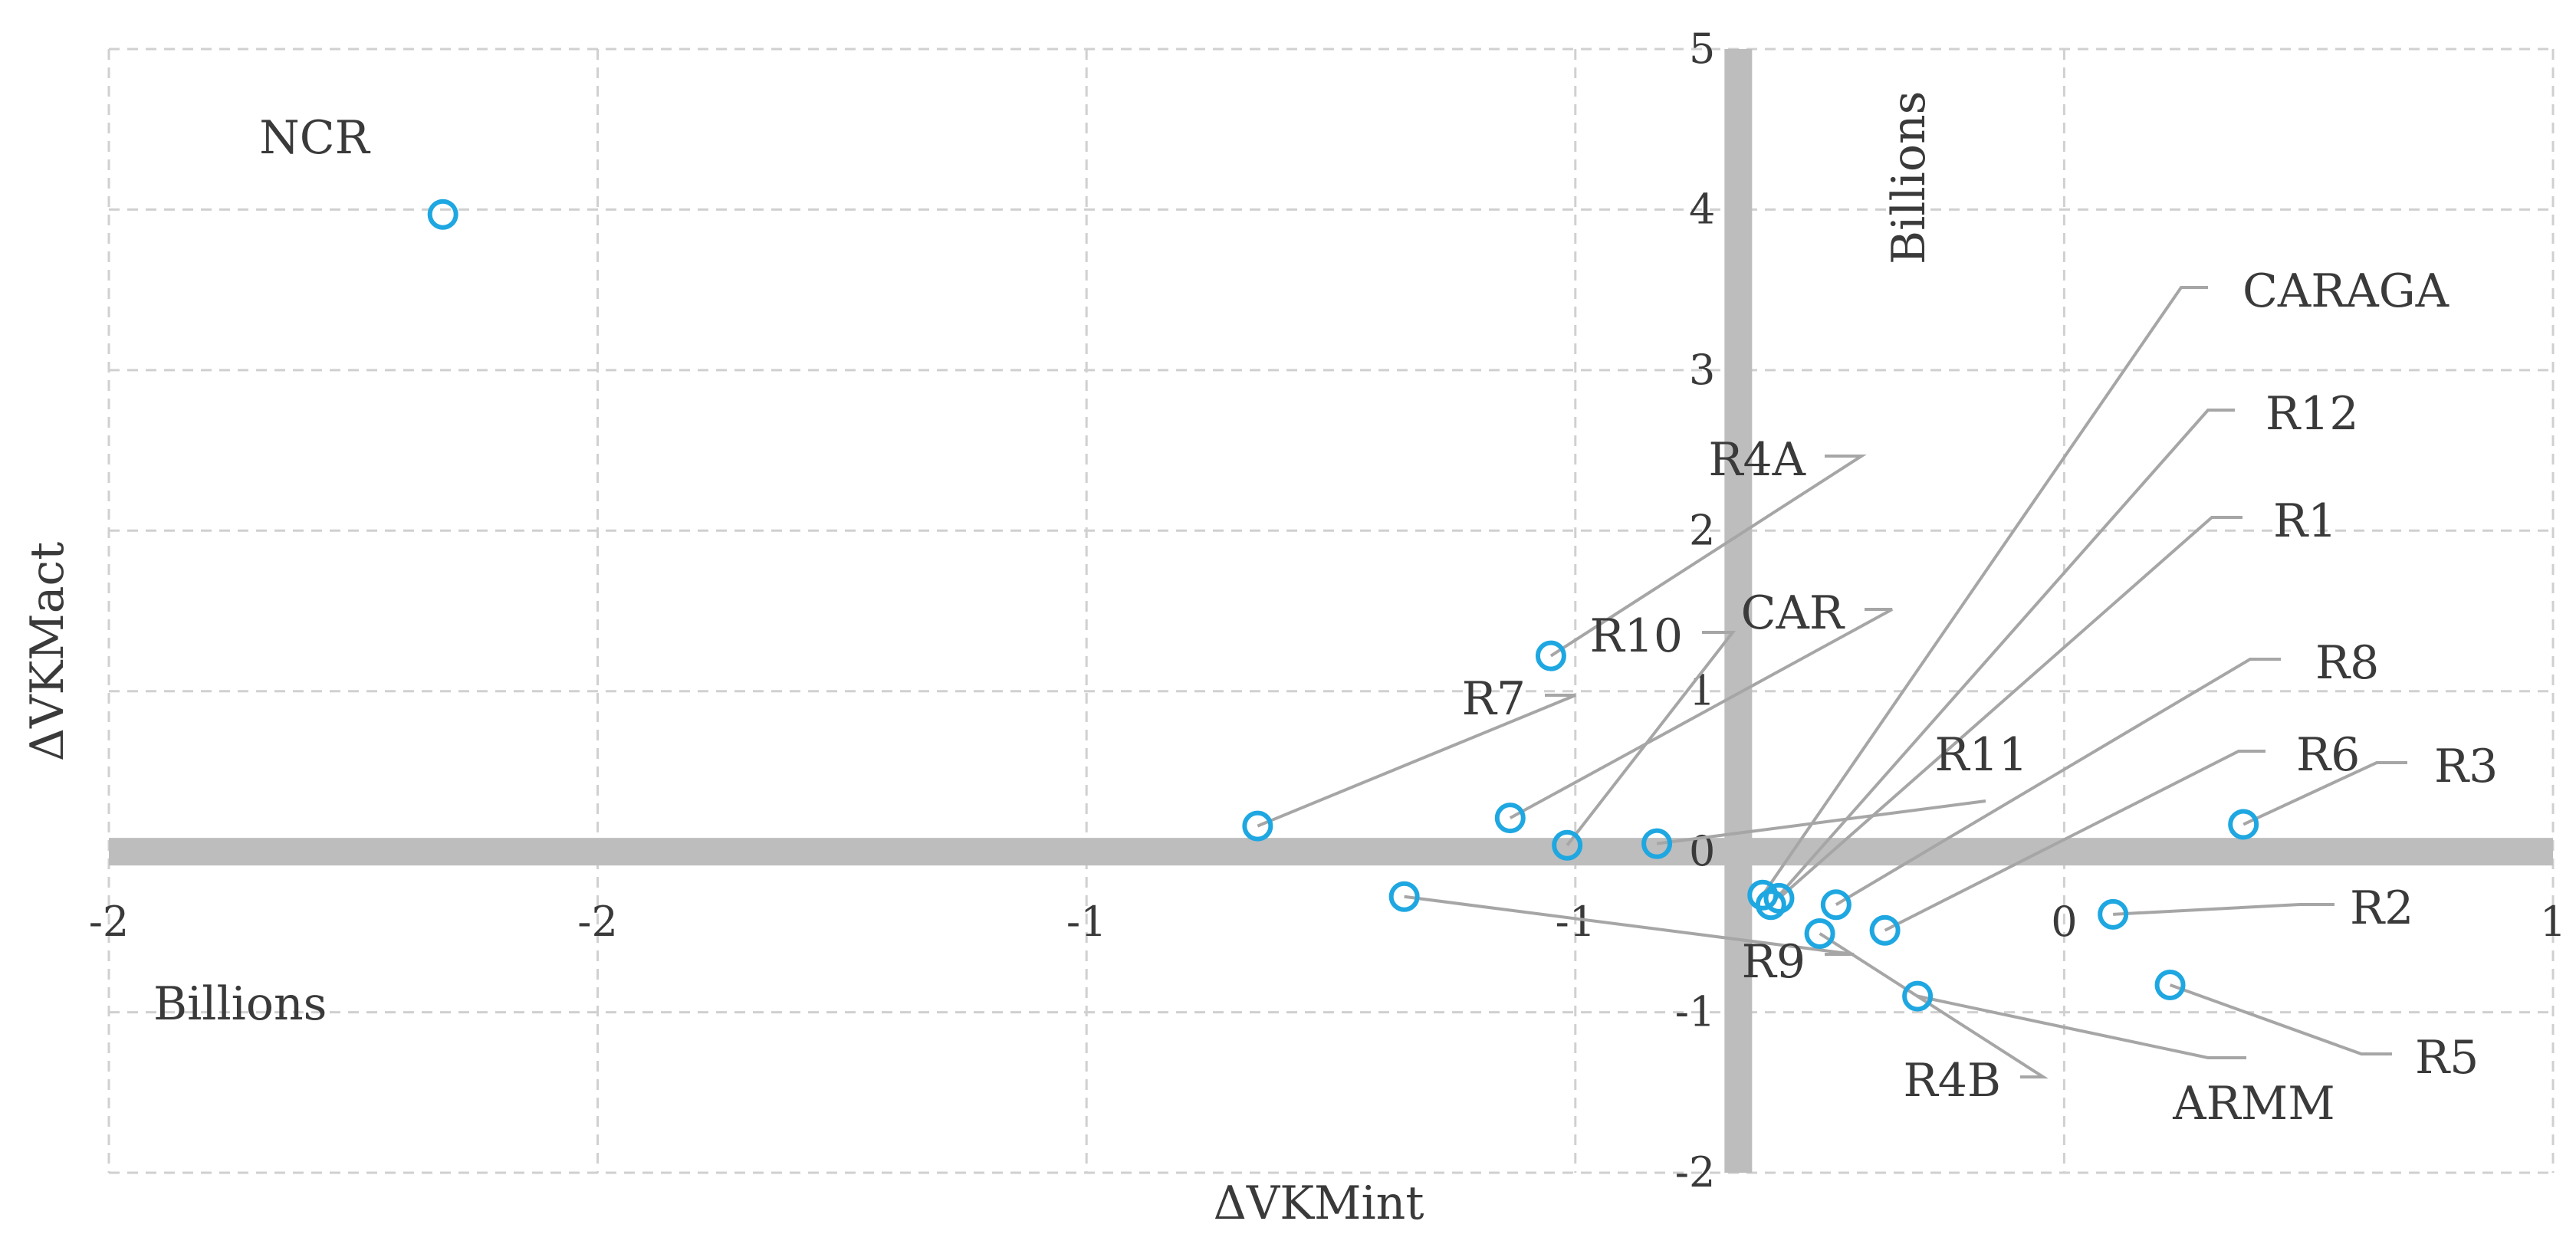 This screenshot has height=1254, width=2576. Describe the element at coordinates (1757, 460) in the screenshot. I see `point-label: R4A` at that location.